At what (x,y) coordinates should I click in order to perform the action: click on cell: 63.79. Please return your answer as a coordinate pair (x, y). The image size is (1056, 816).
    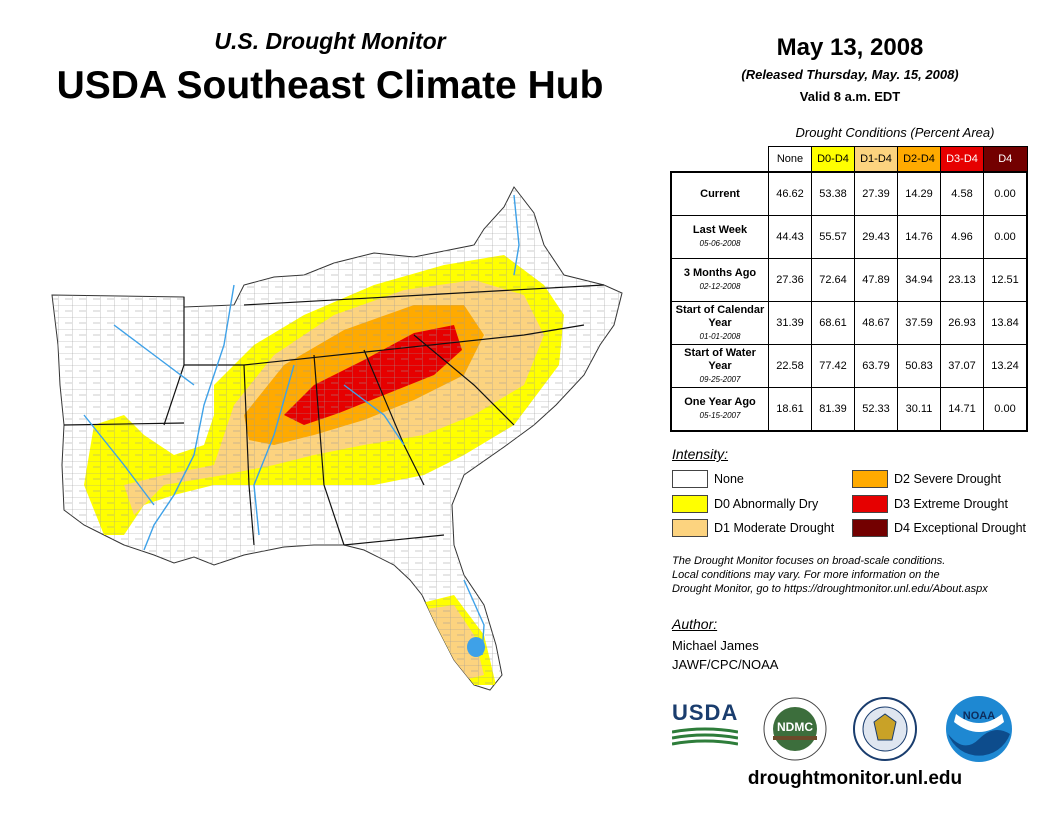
    Looking at the image, I should click on (876, 366).